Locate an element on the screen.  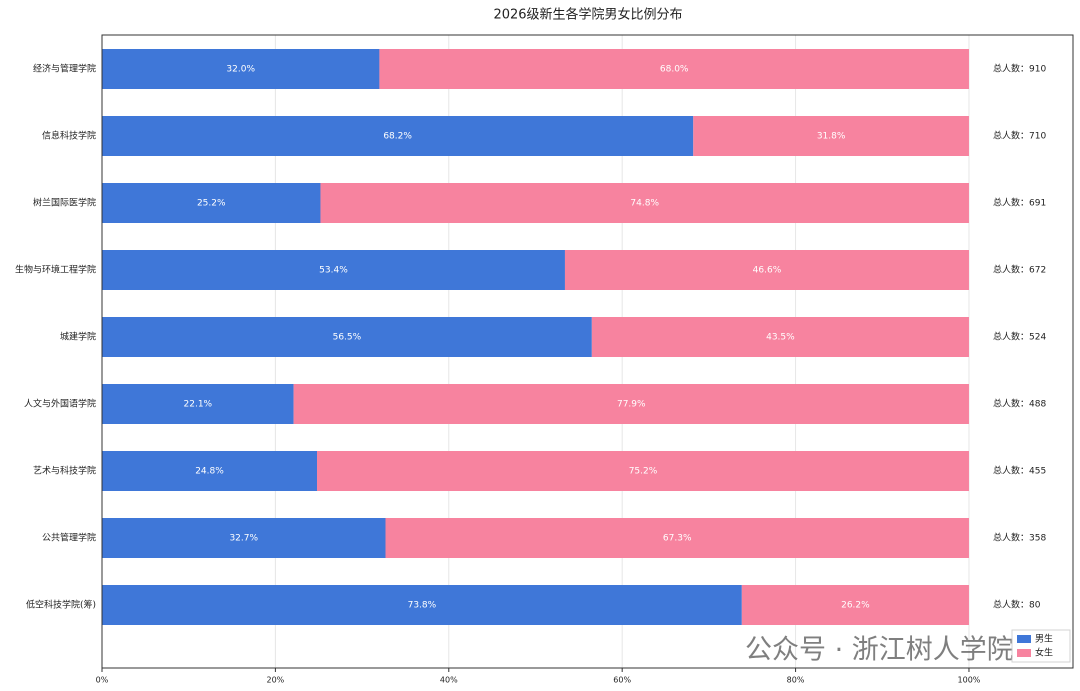
value-label: 73.8% is located at coordinates (422, 606).